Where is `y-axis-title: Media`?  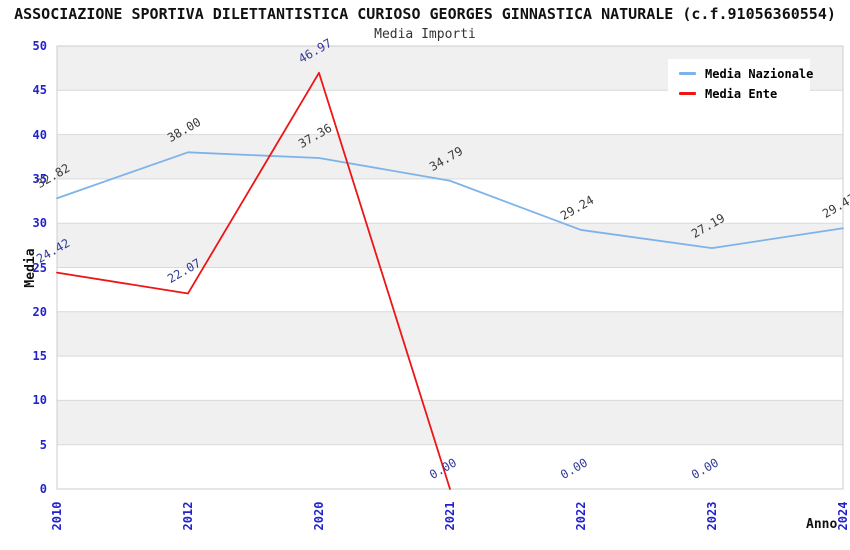
y-axis-title: Media is located at coordinates (30, 268).